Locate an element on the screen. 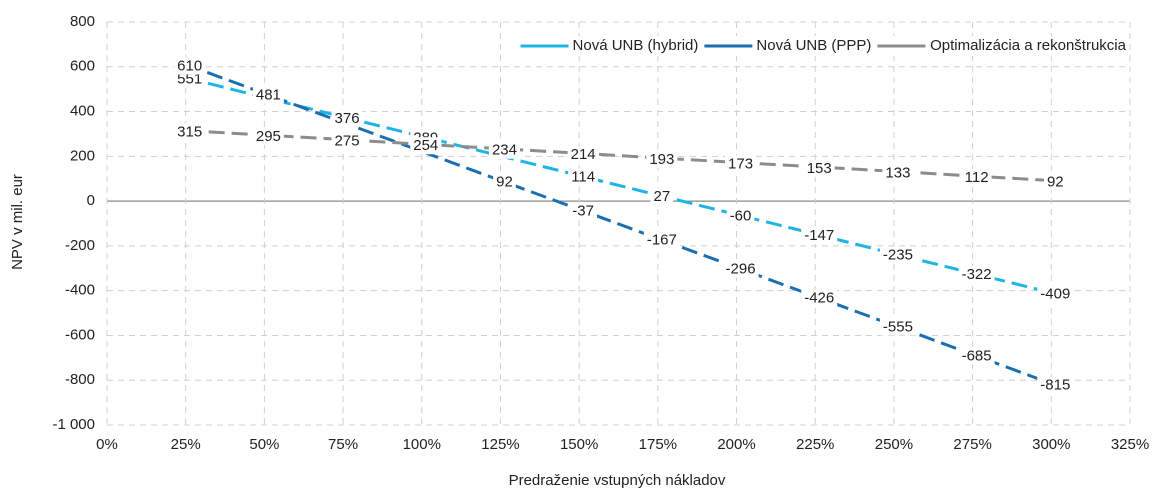 The image size is (1154, 491). data-label: -296 is located at coordinates (741, 268).